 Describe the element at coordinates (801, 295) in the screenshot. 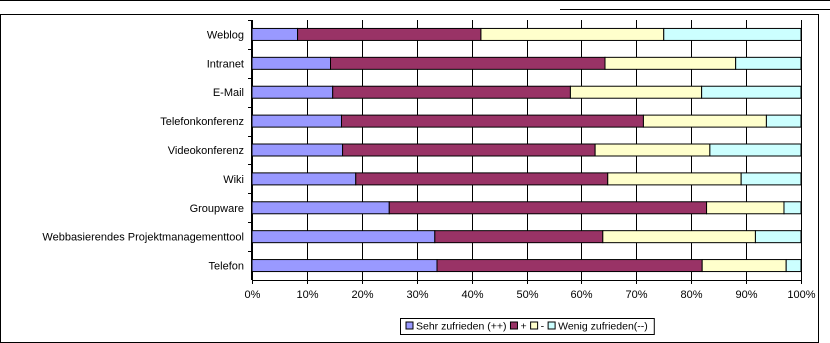

I see `x-tick-label: 100%` at that location.